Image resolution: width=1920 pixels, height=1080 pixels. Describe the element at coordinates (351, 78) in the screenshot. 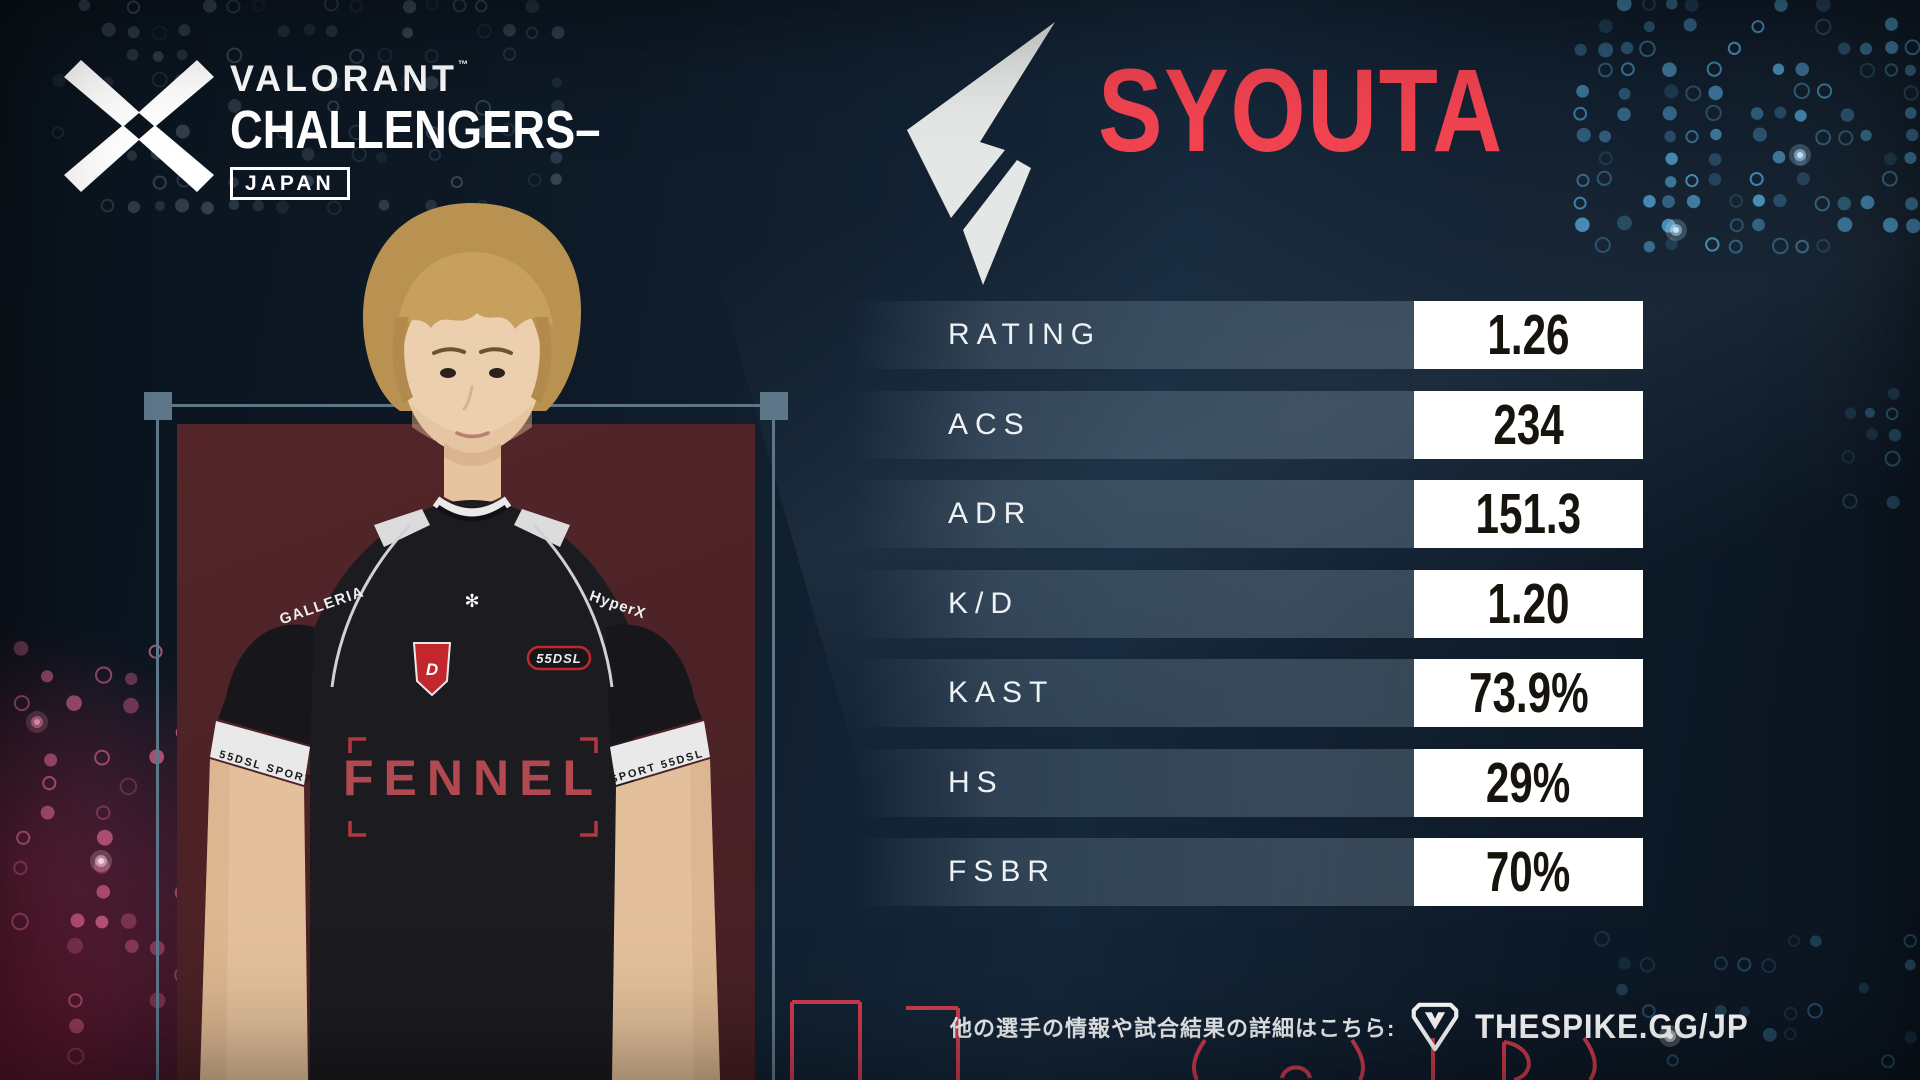

I see `brand-wordmark: VALORANT™` at that location.